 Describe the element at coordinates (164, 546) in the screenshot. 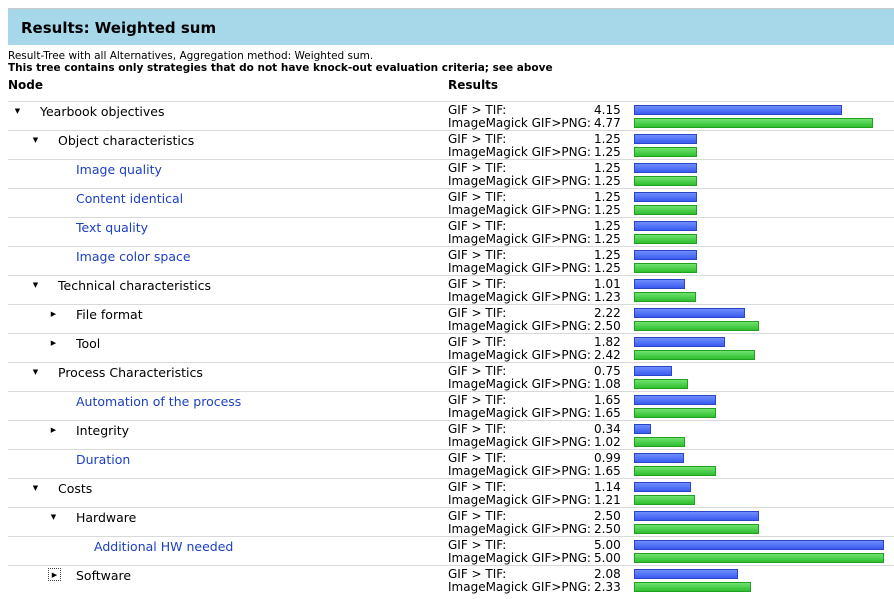

I see `node-label: Additional HW needed` at that location.